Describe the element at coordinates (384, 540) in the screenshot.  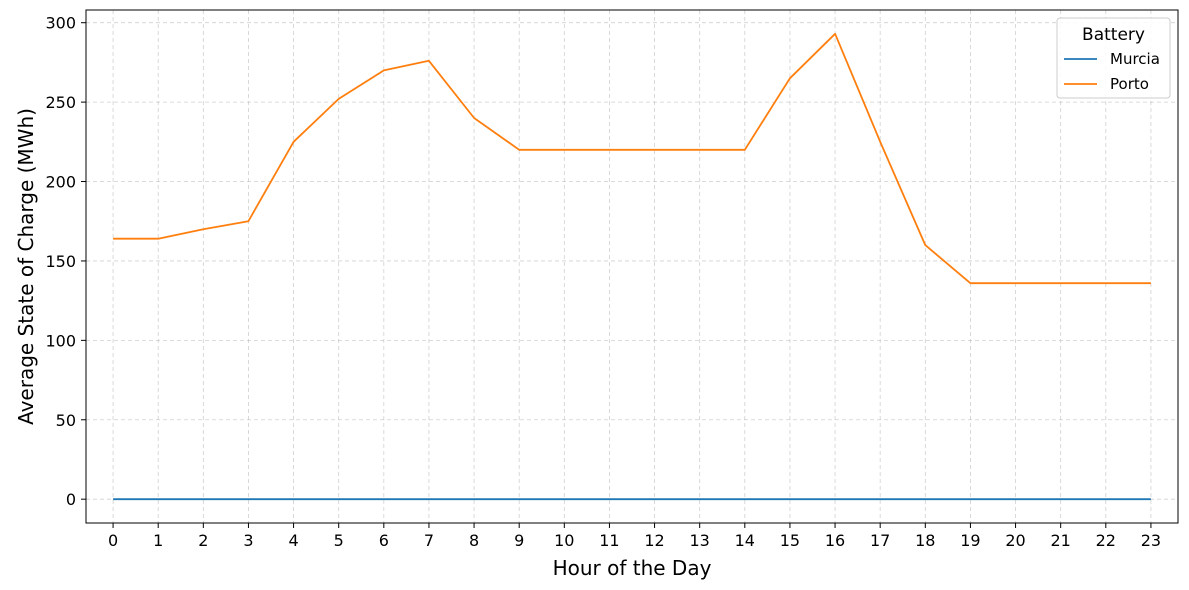
I see `x-tick-label: 6` at that location.